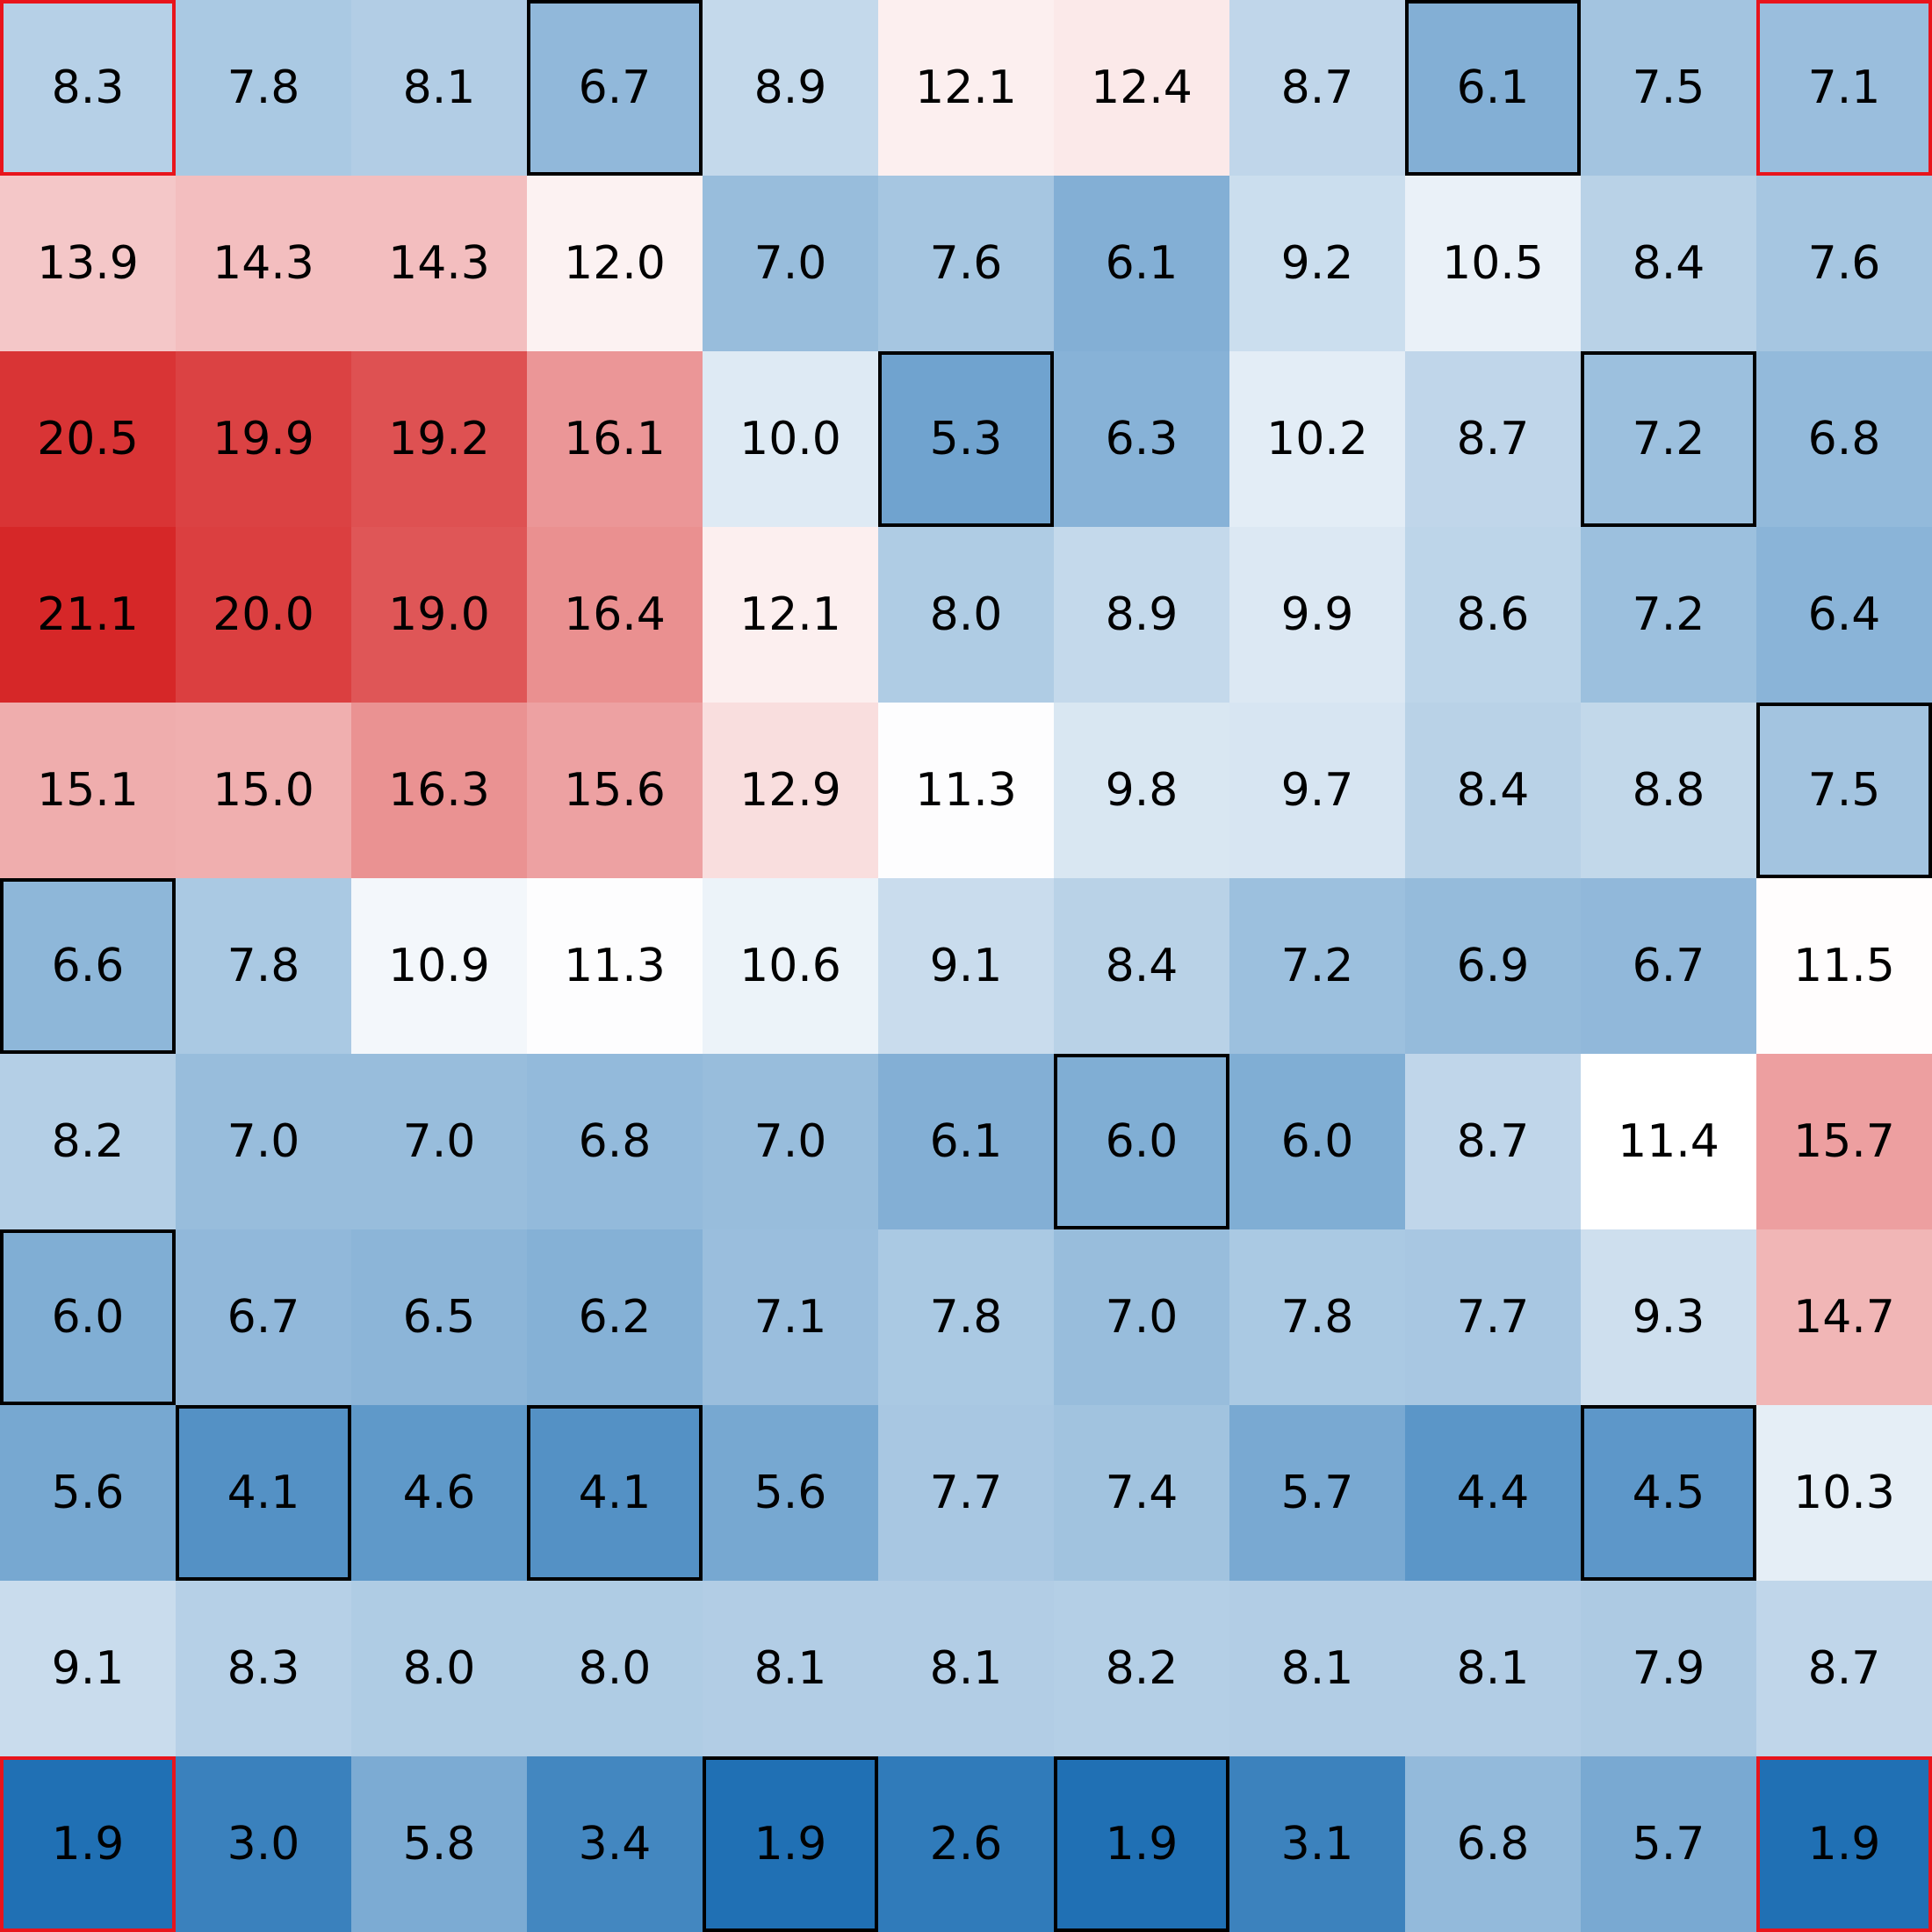  I want to click on heatmap-value-label-r7-c5: 7.8, so click(967, 1318).